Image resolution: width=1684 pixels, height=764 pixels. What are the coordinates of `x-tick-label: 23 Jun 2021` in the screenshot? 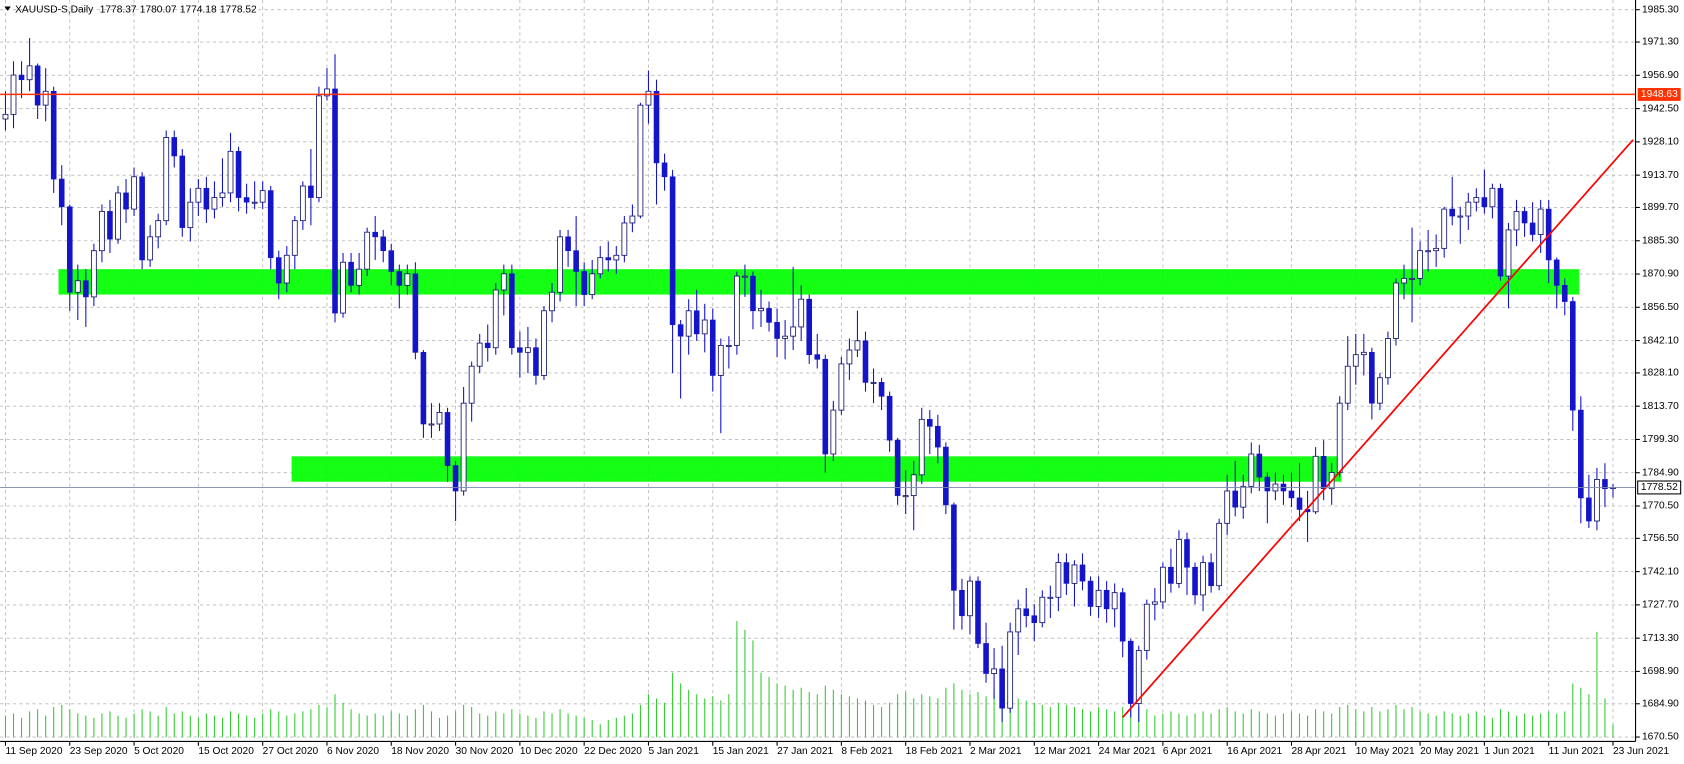 It's located at (1641, 751).